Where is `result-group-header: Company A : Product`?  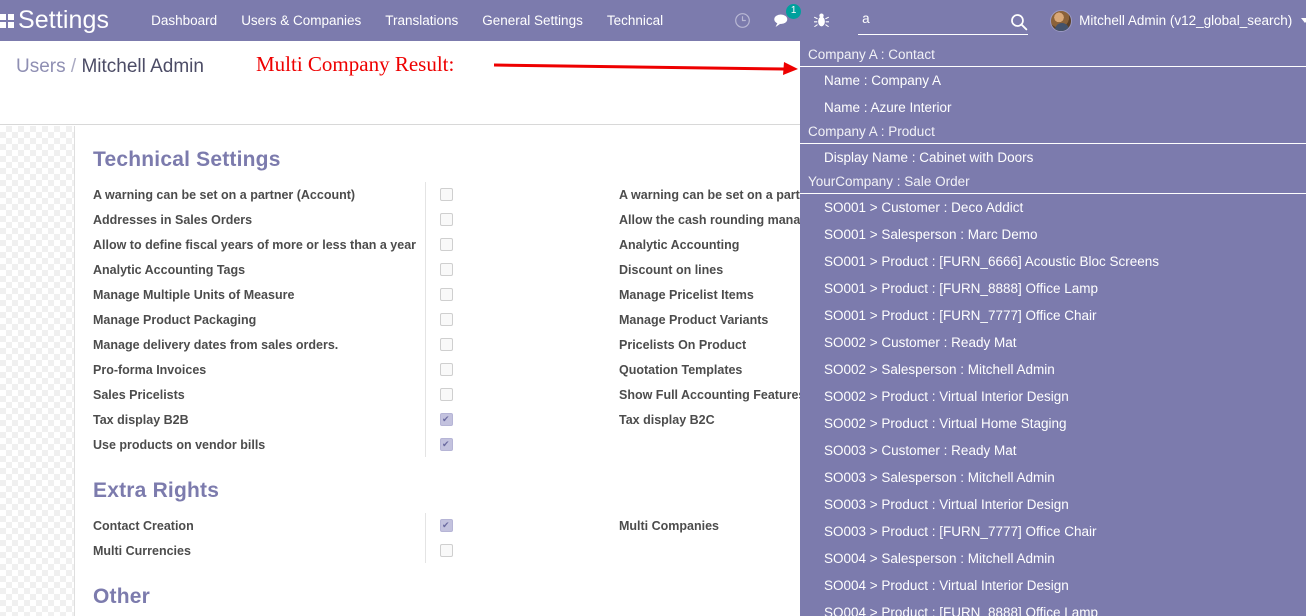 result-group-header: Company A : Product is located at coordinates (1053, 132).